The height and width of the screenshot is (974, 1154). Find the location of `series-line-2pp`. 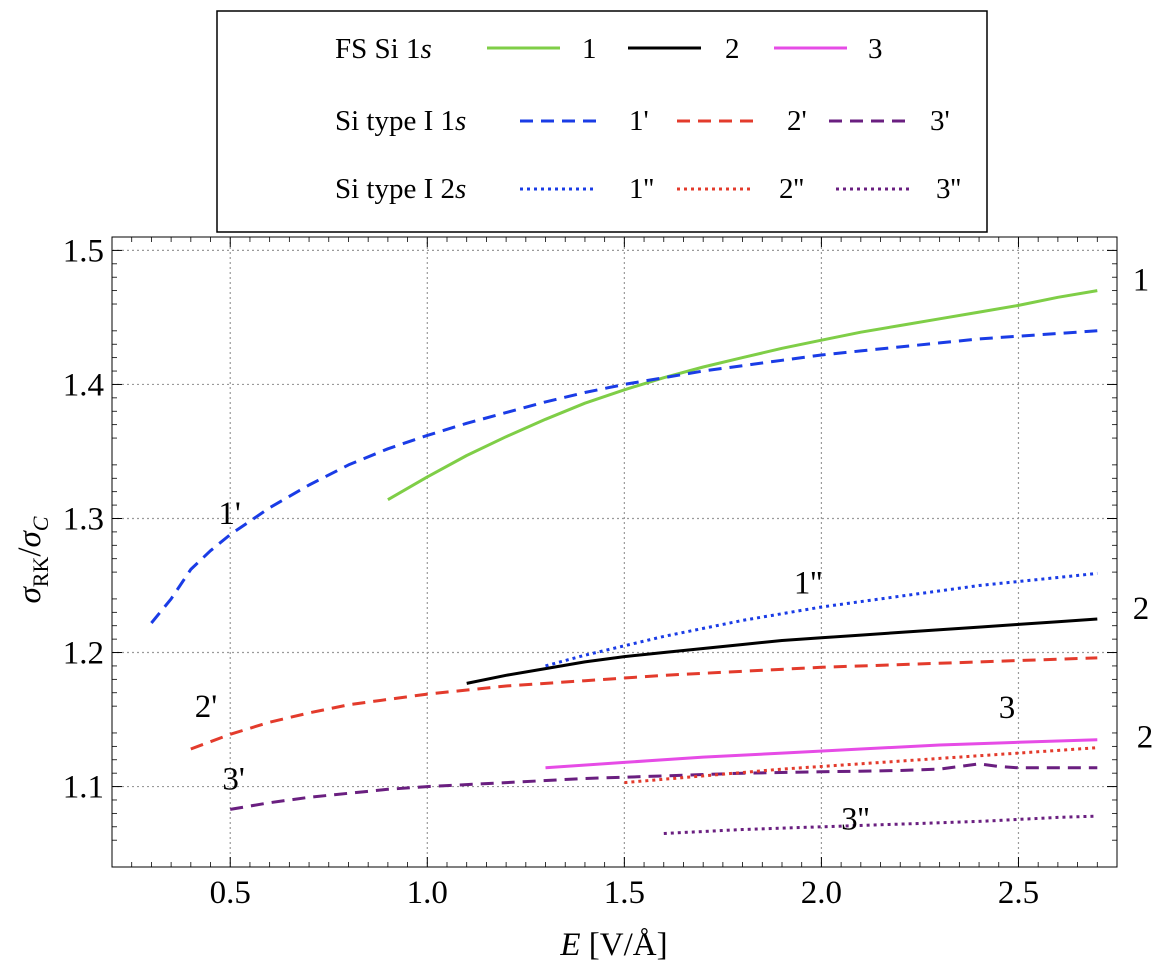

series-line-2pp is located at coordinates (861, 765).